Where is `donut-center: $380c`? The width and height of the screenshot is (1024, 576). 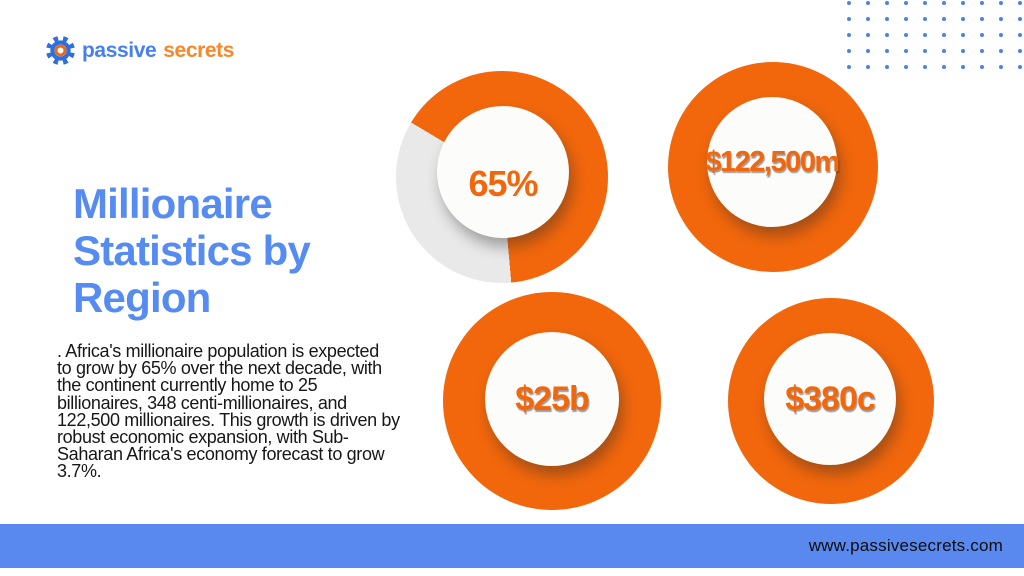 donut-center: $380c is located at coordinates (830, 399).